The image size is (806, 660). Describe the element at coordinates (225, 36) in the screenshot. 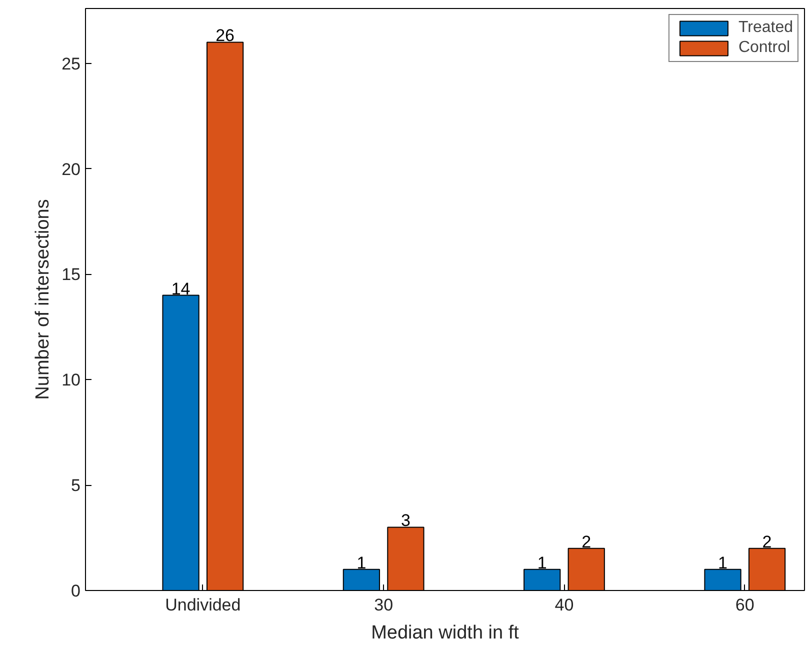

I see `data-label: 26` at that location.